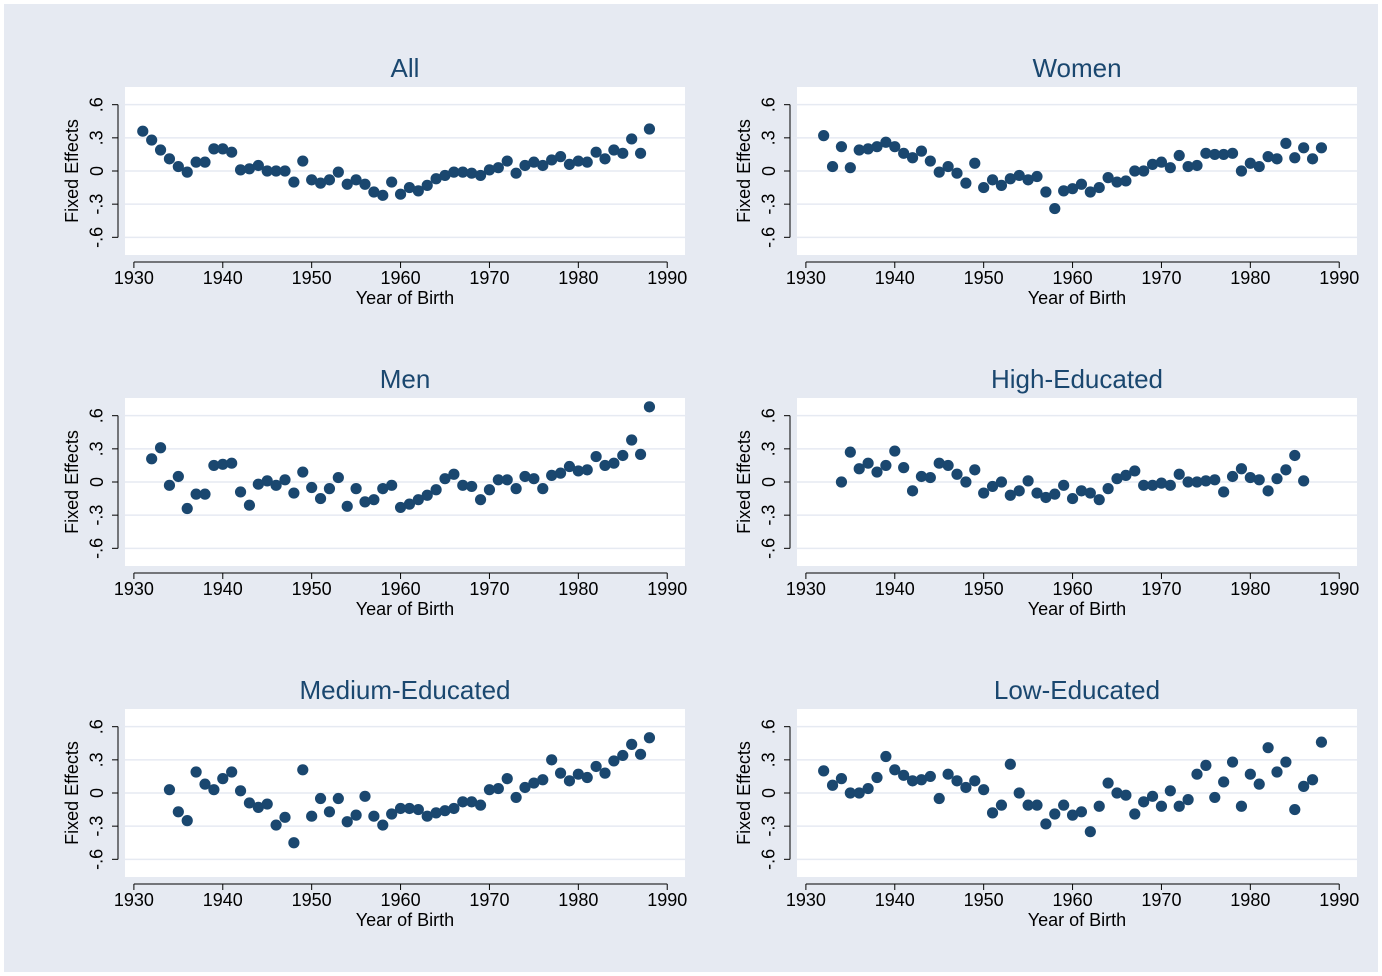  What do you see at coordinates (72, 482) in the screenshot?
I see `y-axis-title: Fixed Effects` at bounding box center [72, 482].